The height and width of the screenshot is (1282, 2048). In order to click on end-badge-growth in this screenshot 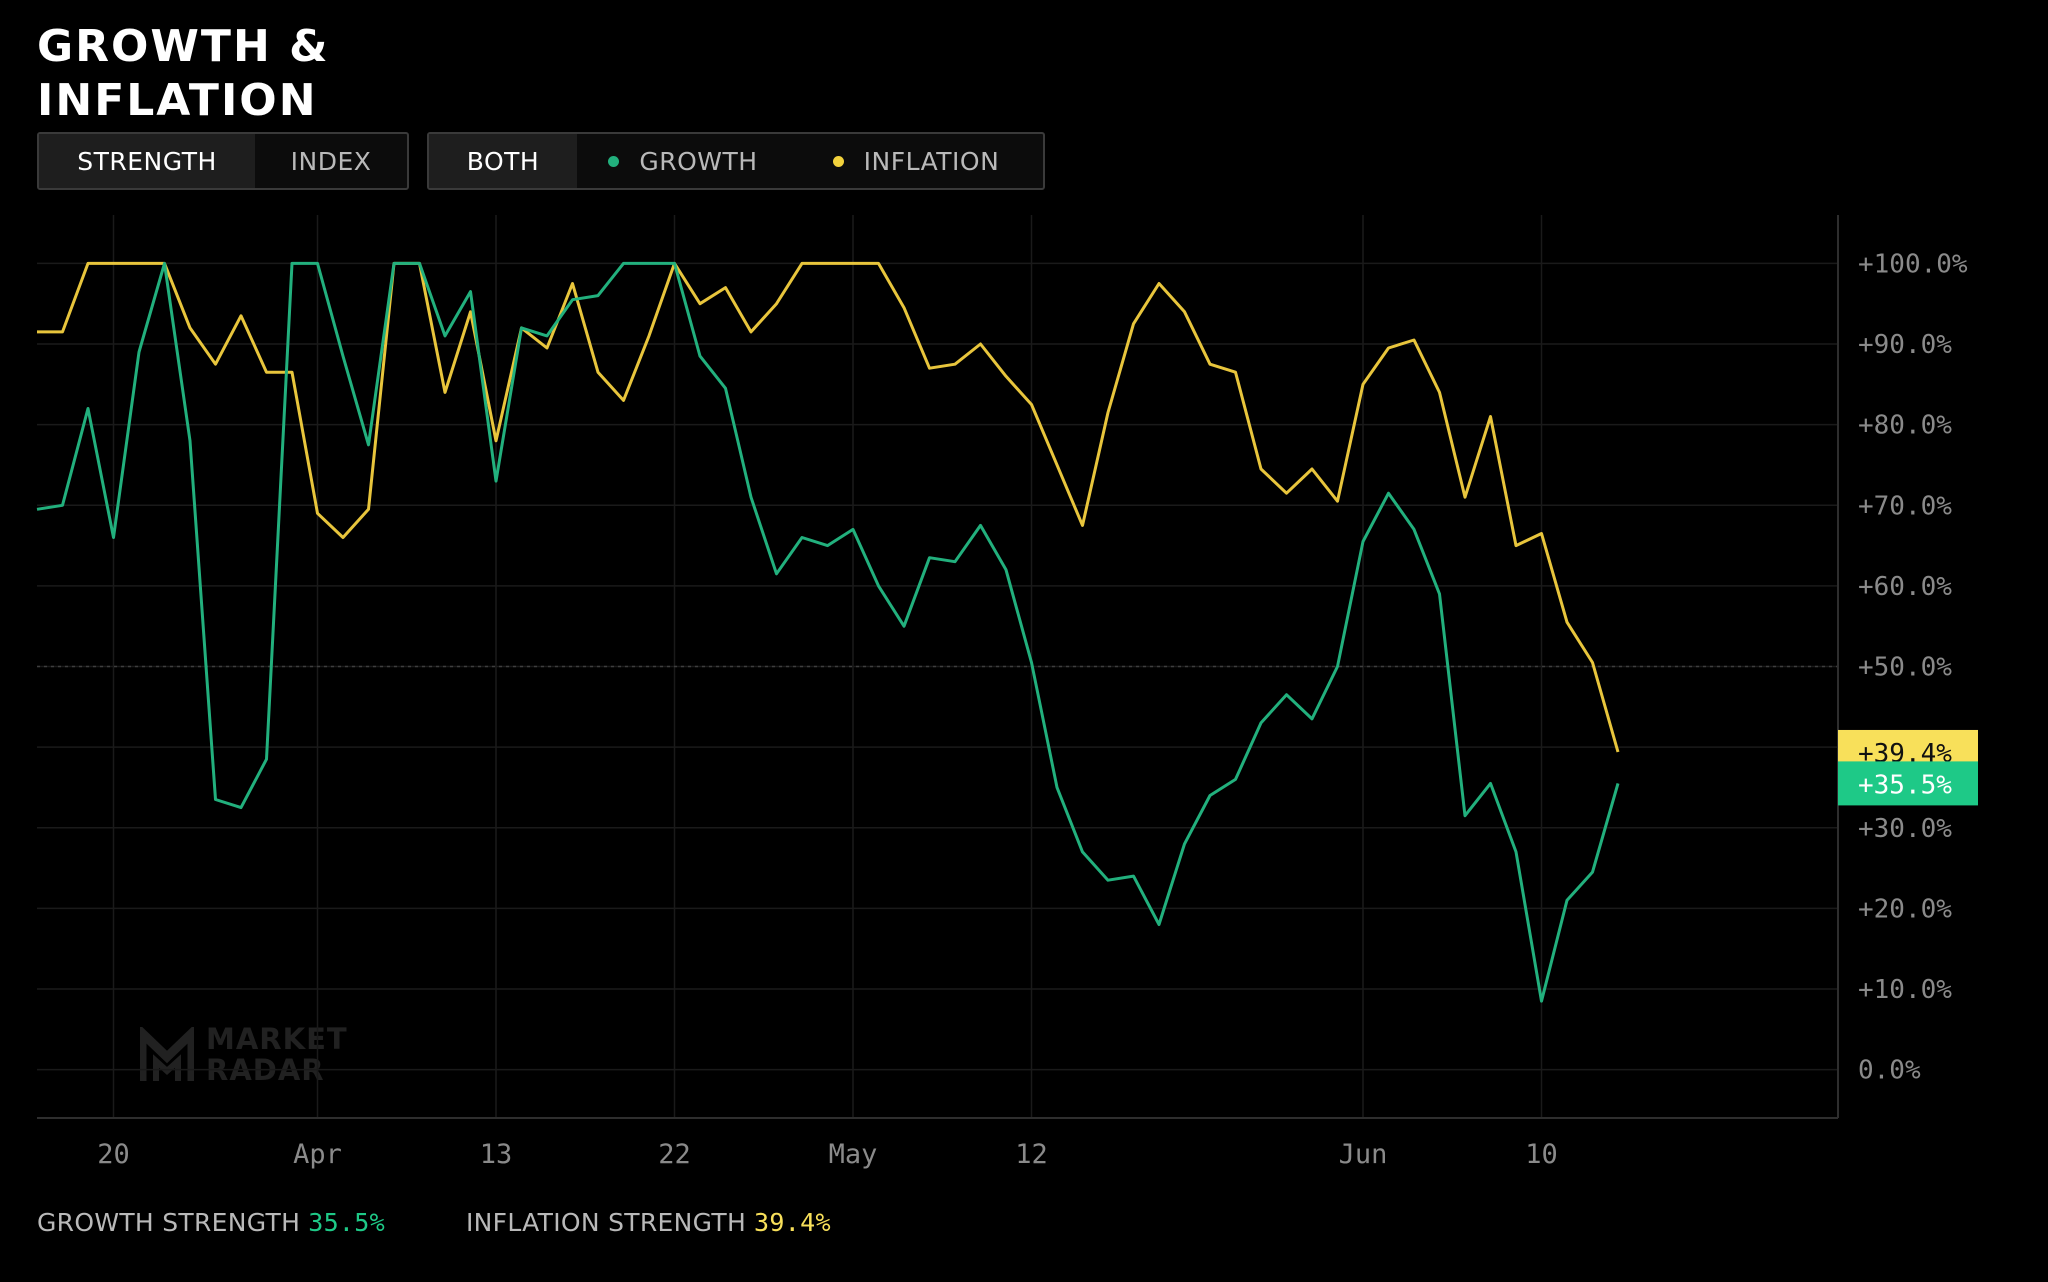, I will do `click(1908, 783)`.